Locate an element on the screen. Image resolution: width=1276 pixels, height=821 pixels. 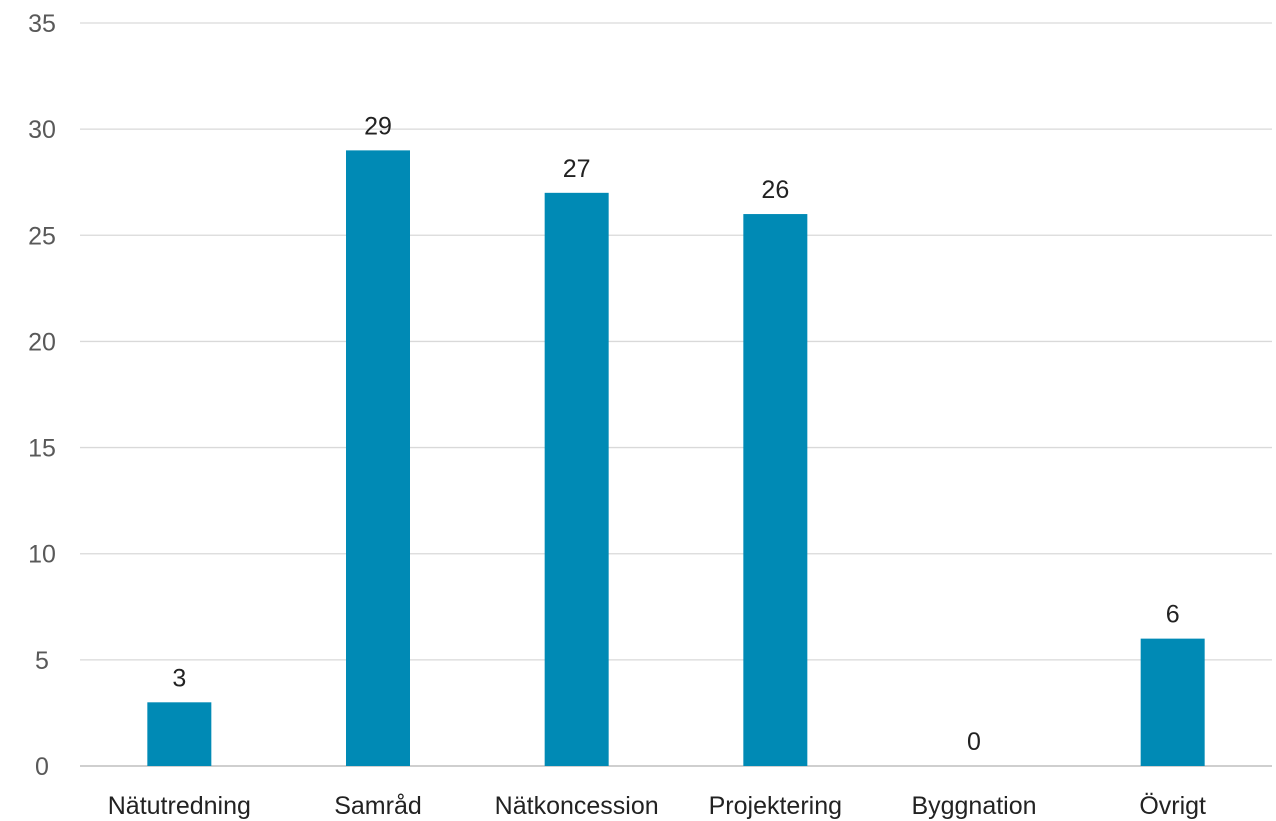
y-tick-label: 30 is located at coordinates (42, 130).